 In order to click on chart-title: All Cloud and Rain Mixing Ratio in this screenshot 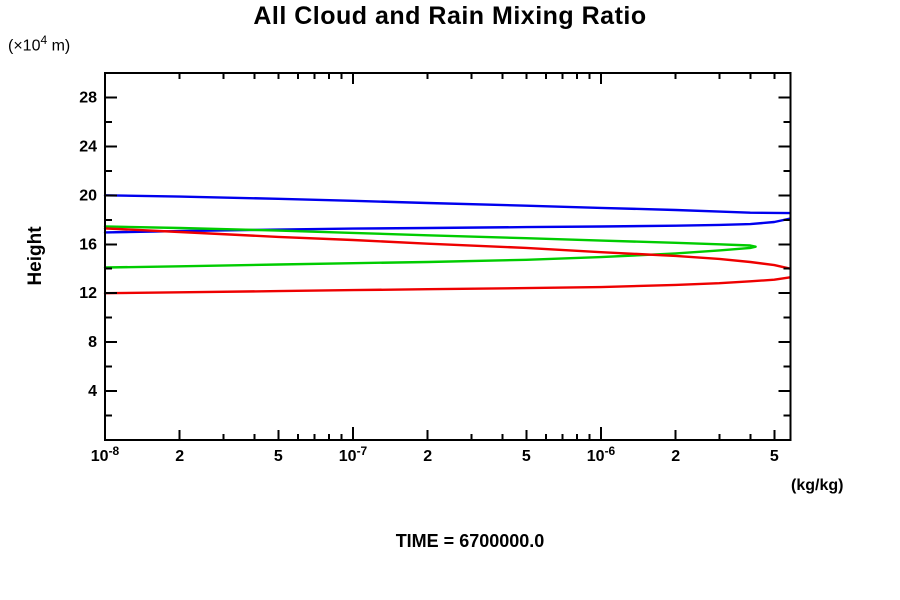, I will do `click(450, 16)`.